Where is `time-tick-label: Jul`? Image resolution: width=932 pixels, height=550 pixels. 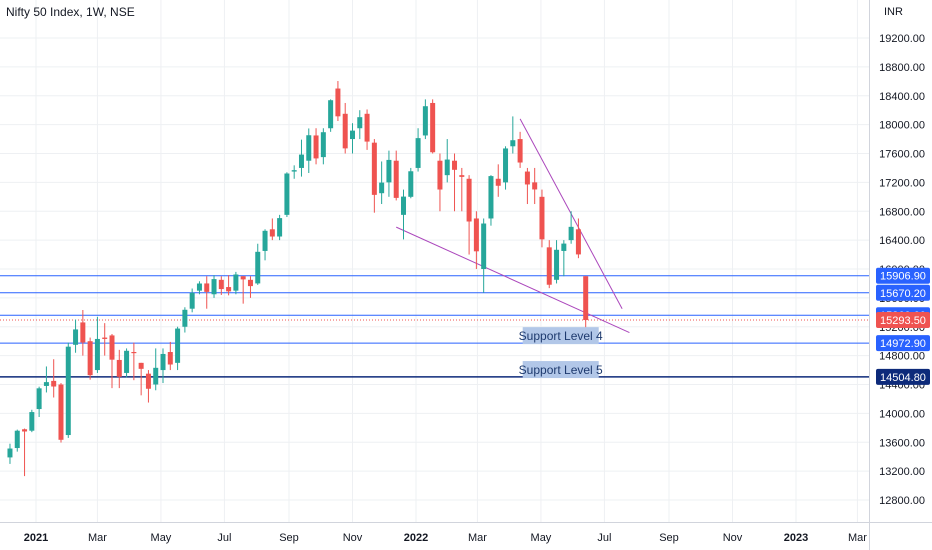
time-tick-label: Jul is located at coordinates (224, 538).